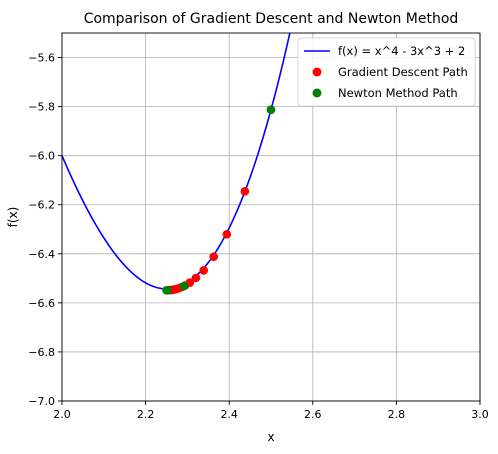  I want to click on x-axis-ticks: 2.0 2.2 2.4 2.6 2.8 3.0, so click(271, 411).